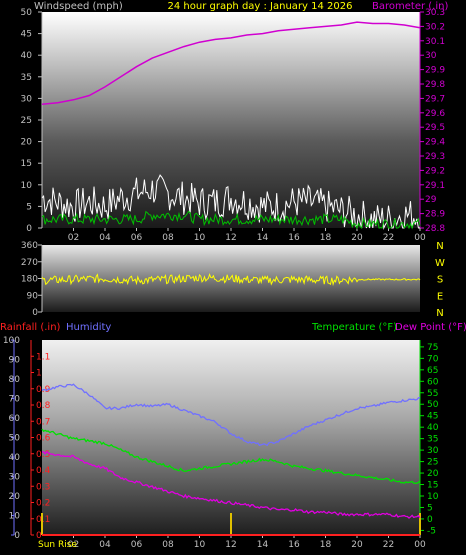 Image resolution: width=466 pixels, height=555 pixels. I want to click on wind-average-line, so click(231, 220).